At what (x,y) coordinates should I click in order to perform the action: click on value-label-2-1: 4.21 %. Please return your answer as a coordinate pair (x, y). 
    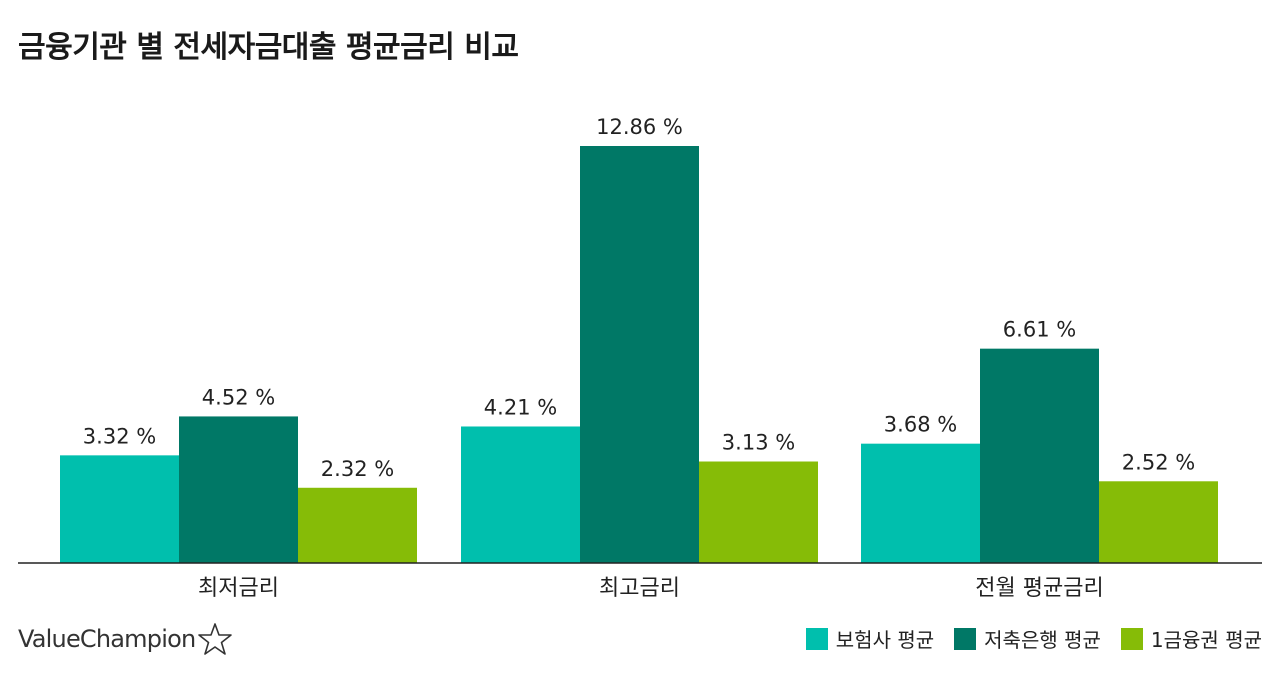
    Looking at the image, I should click on (520, 407).